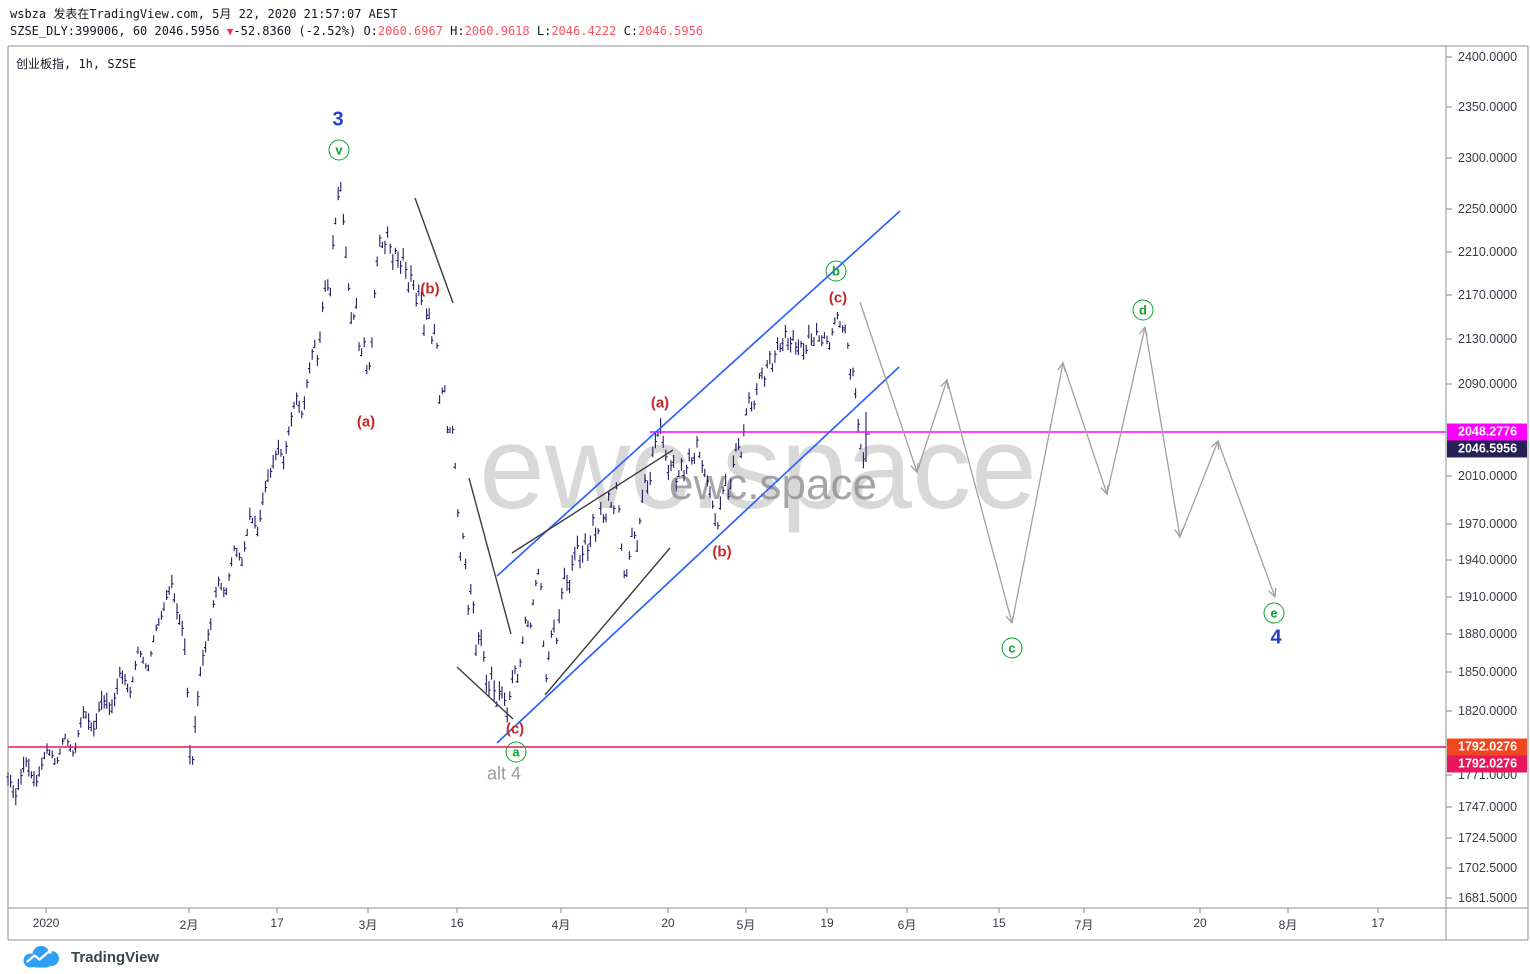 This screenshot has width=1530, height=974. I want to click on price-tick-label: 1910.0000, so click(1488, 597).